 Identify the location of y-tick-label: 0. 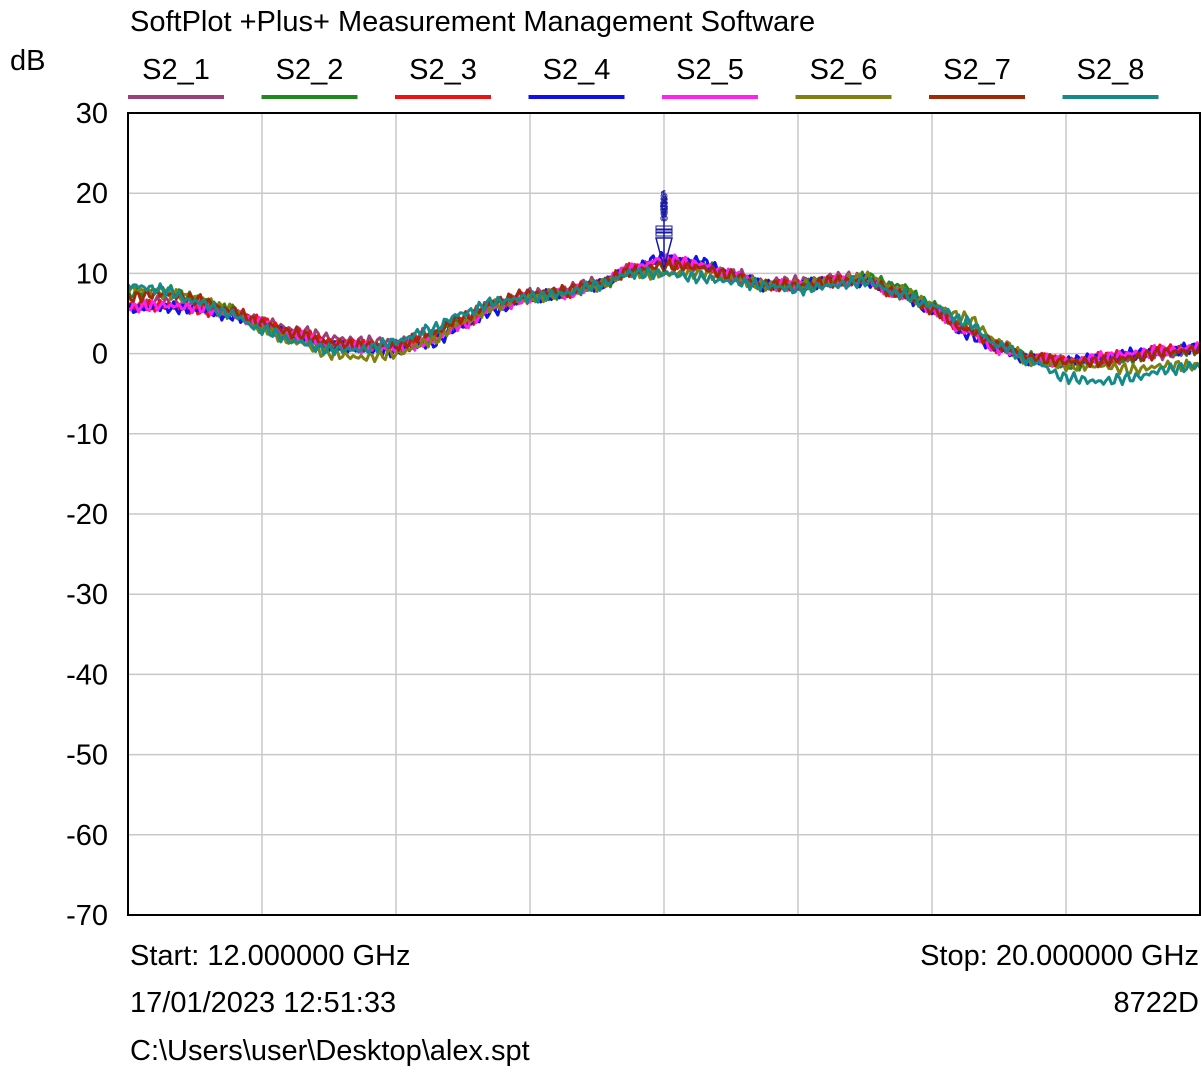
(100, 355).